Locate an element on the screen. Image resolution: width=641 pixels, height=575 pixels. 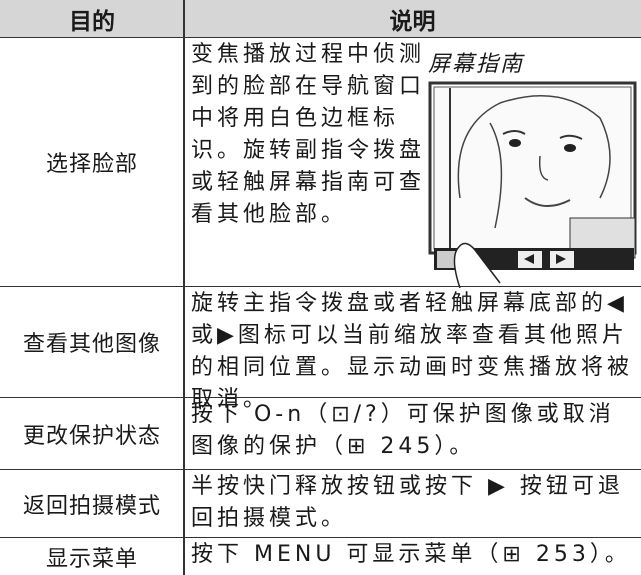
row-description: 按下 O‑n（⊡/?）可保护图像或取消图像的保护（⊞ 245）。 is located at coordinates (412, 434).